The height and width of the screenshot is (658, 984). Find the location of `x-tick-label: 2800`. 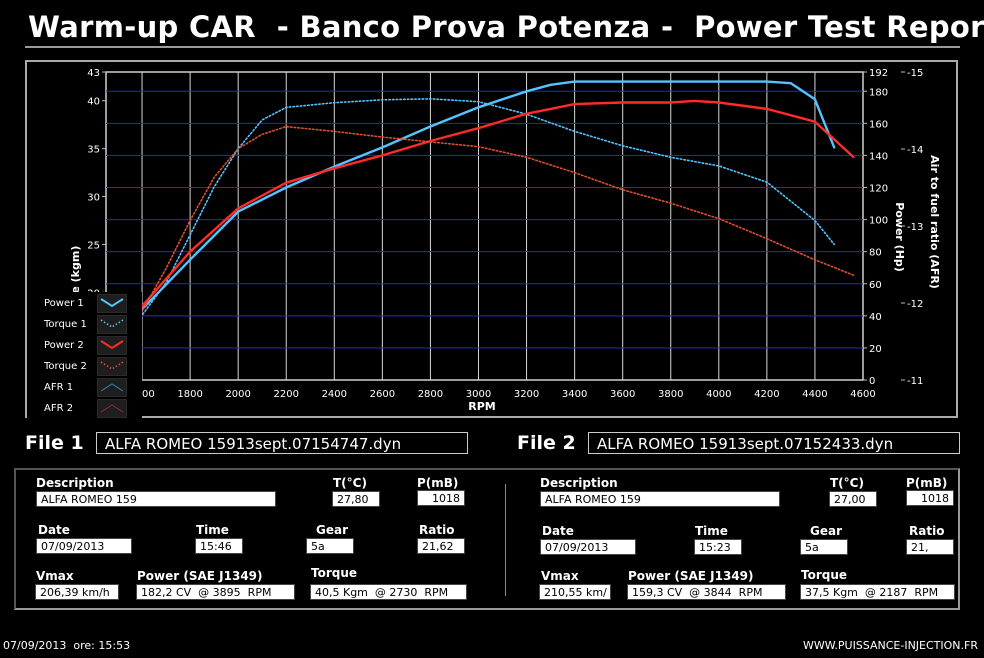

x-tick-label: 2800 is located at coordinates (430, 394).